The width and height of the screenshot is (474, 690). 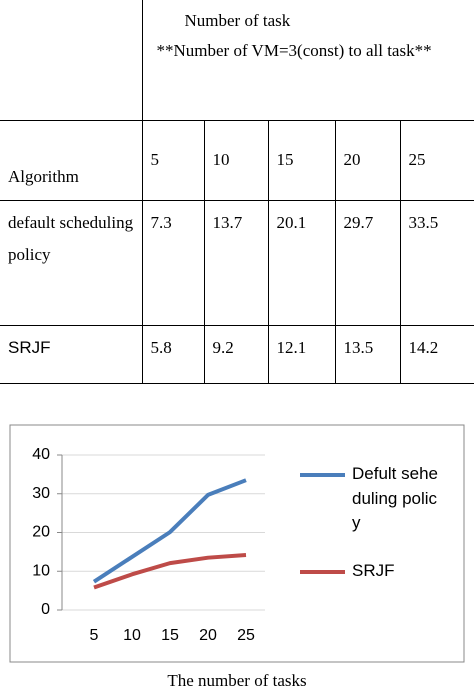 What do you see at coordinates (436, 262) in the screenshot?
I see `cell: 33.5` at bounding box center [436, 262].